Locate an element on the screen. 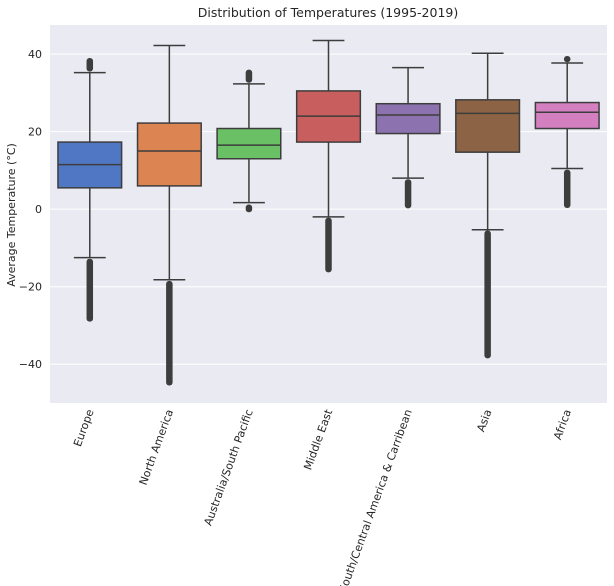  y-tick-label: 40 is located at coordinates (35, 54).